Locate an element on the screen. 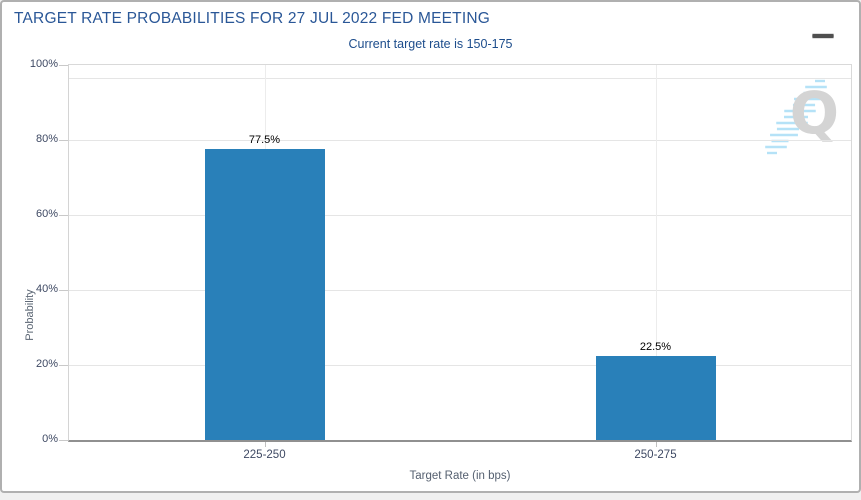 The width and height of the screenshot is (861, 500). x-axis-title: Target Rate (in bps) is located at coordinates (460, 476).